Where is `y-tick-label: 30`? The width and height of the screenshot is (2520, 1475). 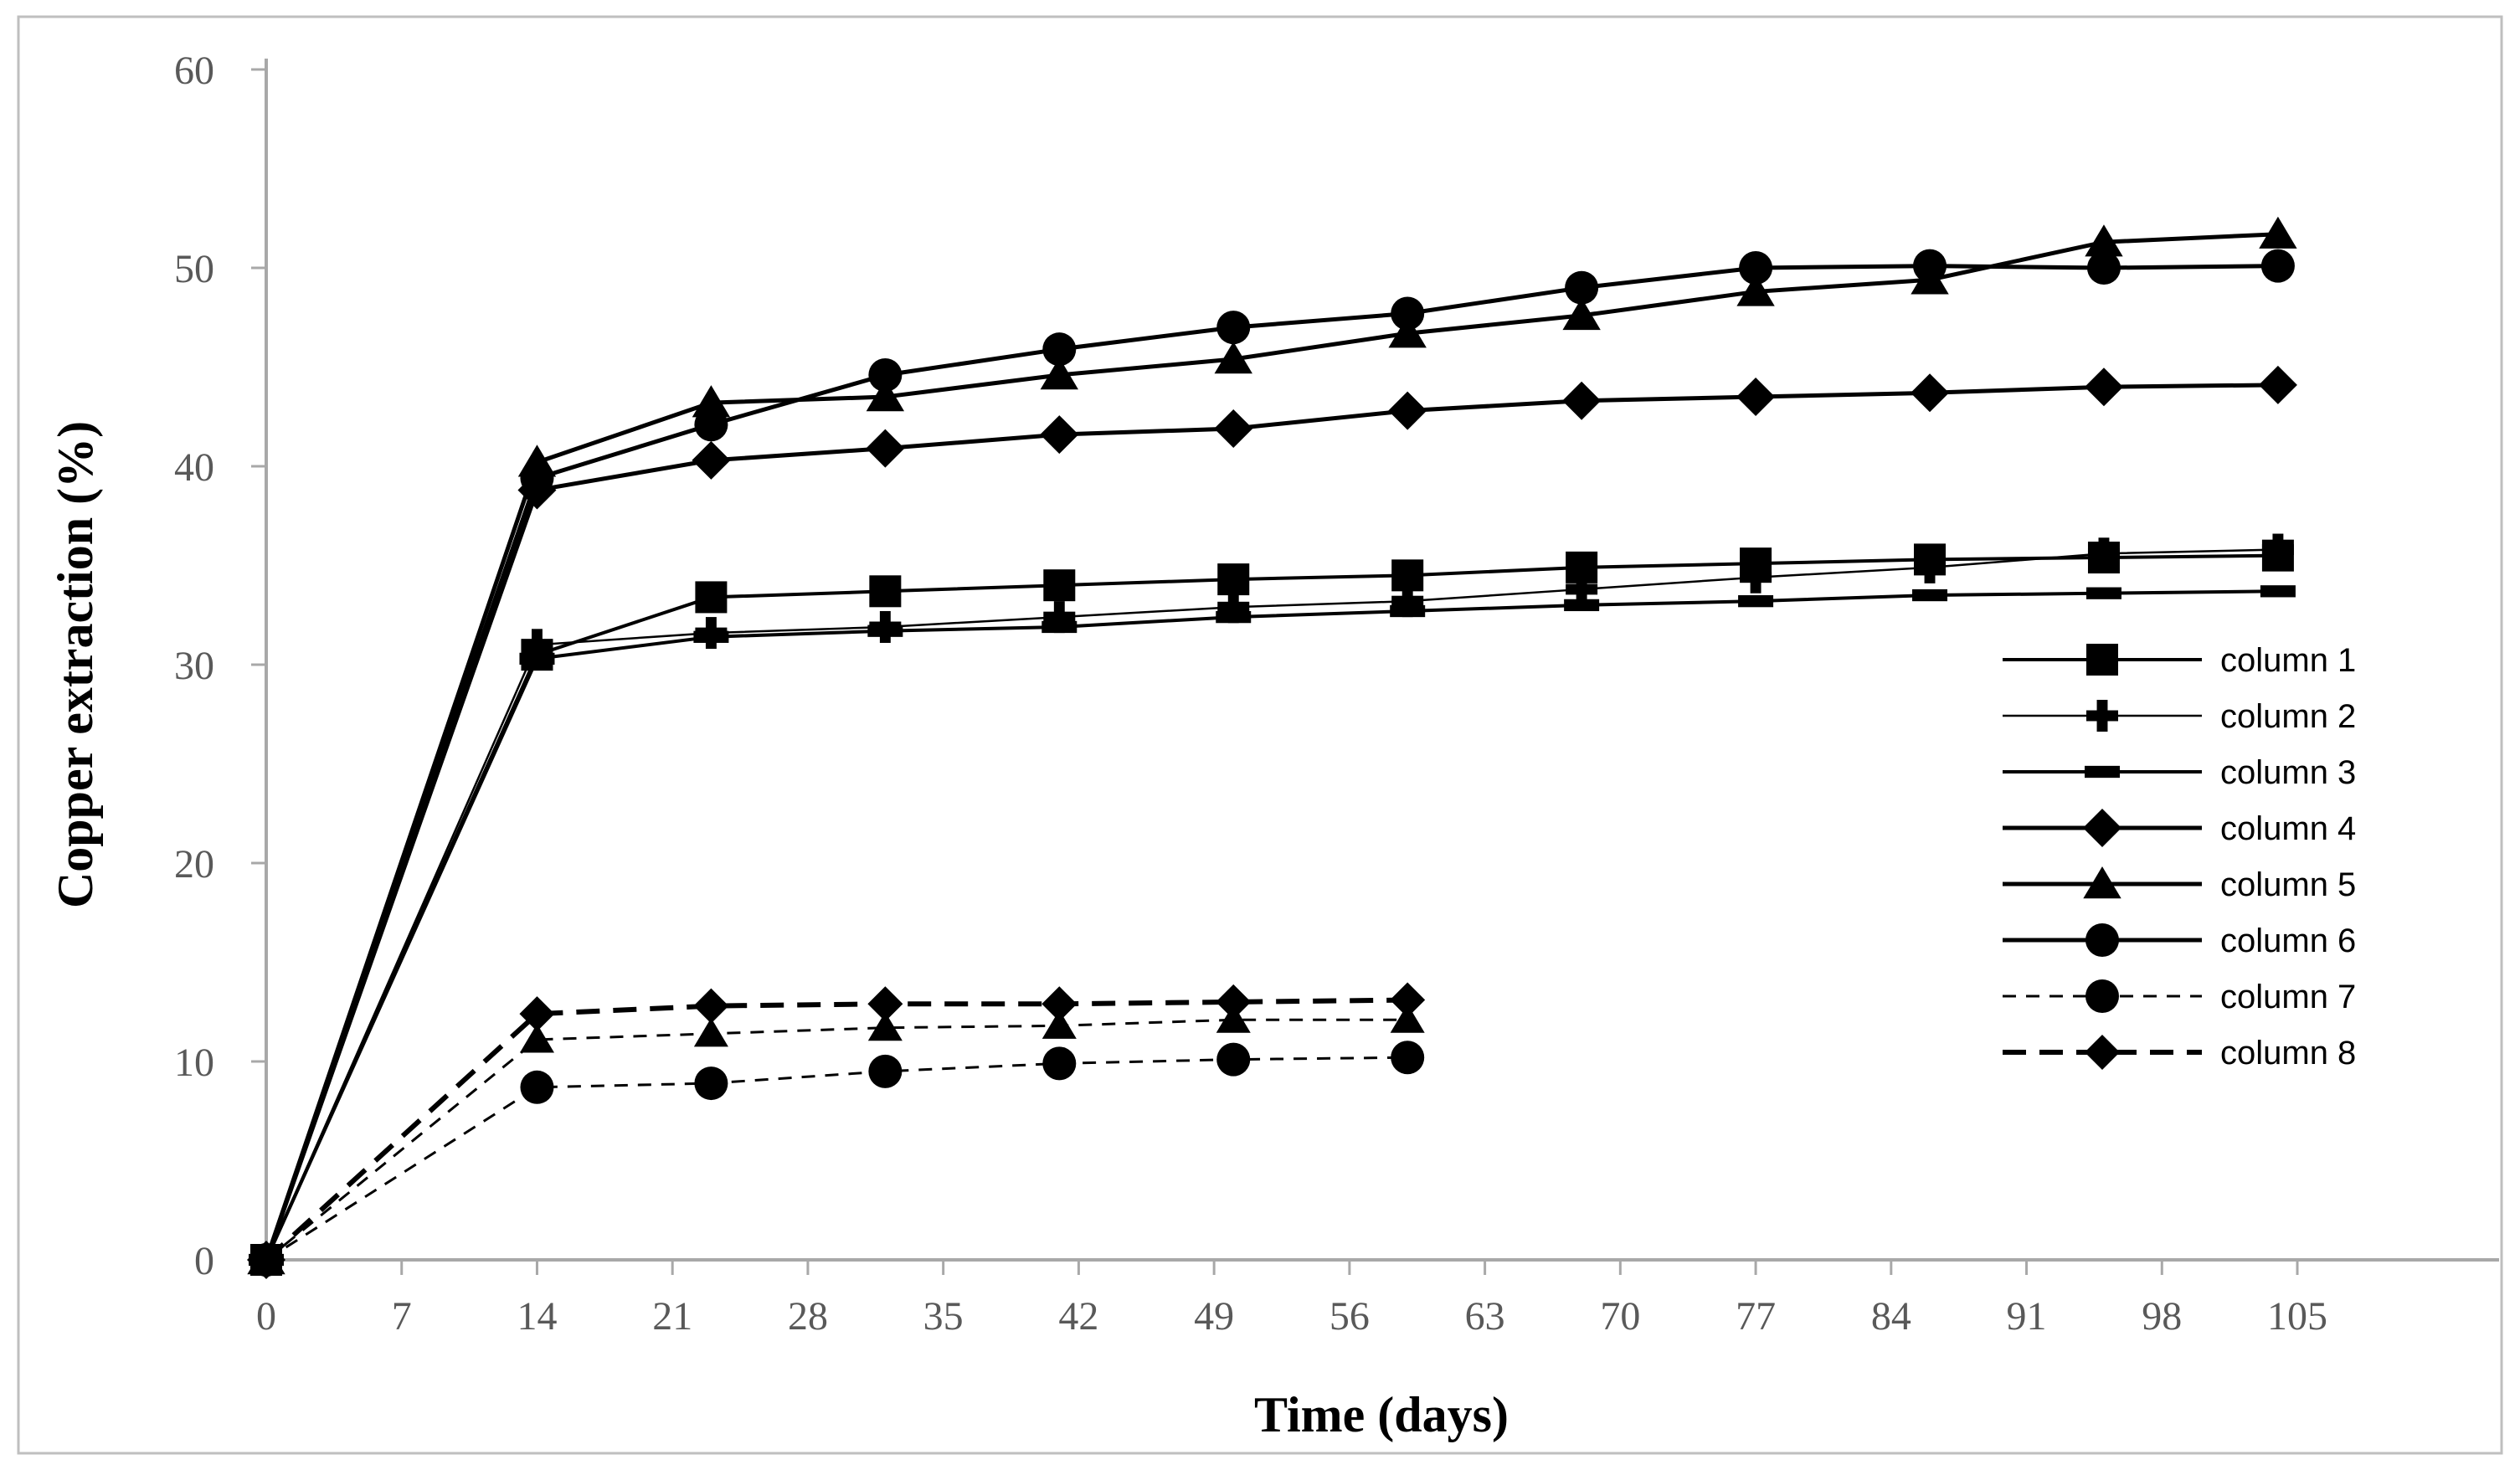
y-tick-label: 30 is located at coordinates (194, 666).